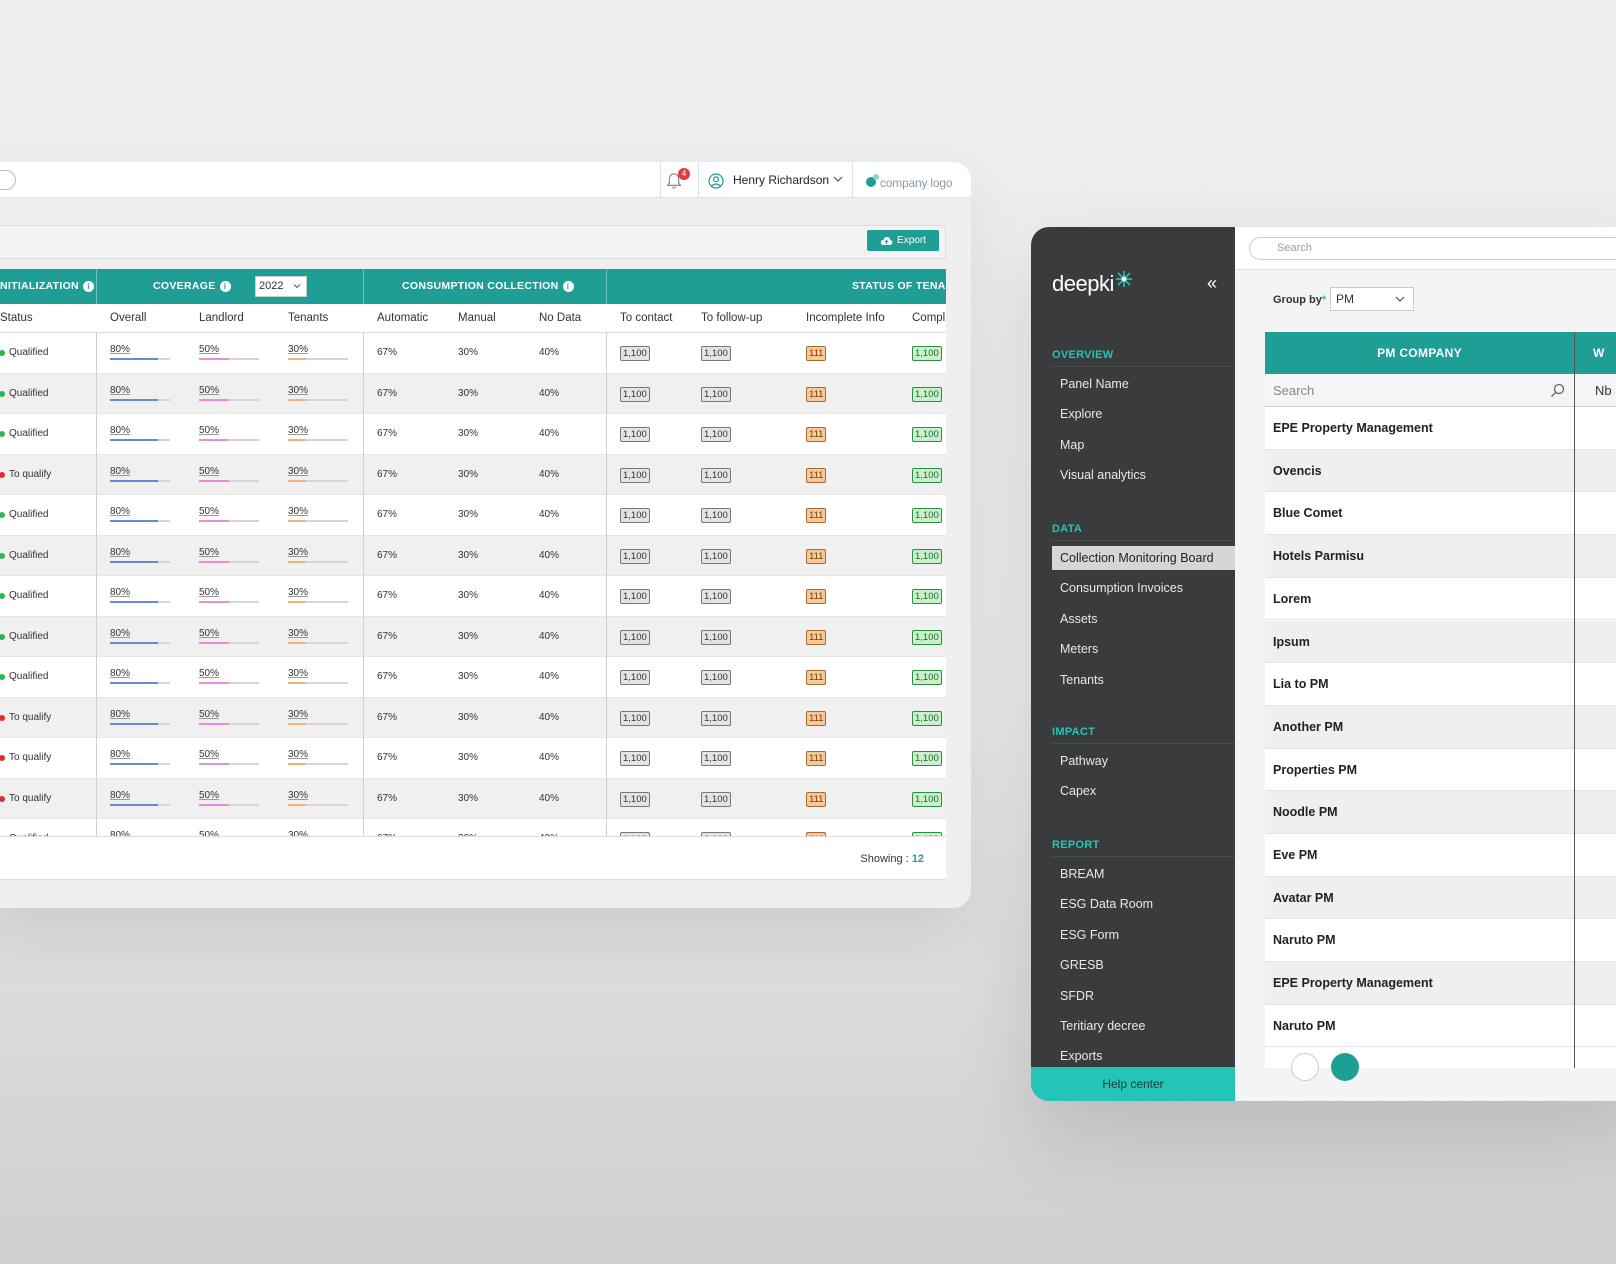 The height and width of the screenshot is (1264, 1616). What do you see at coordinates (1440, 684) in the screenshot?
I see `pm-company-row: Lia to PM` at bounding box center [1440, 684].